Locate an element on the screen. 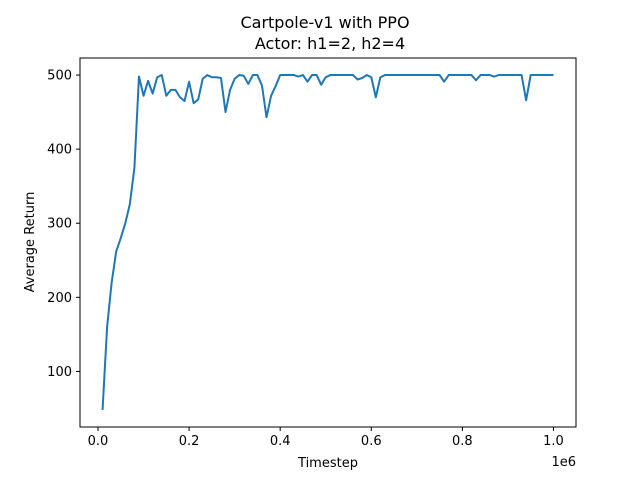  y-tick-label: 200 is located at coordinates (59, 298).